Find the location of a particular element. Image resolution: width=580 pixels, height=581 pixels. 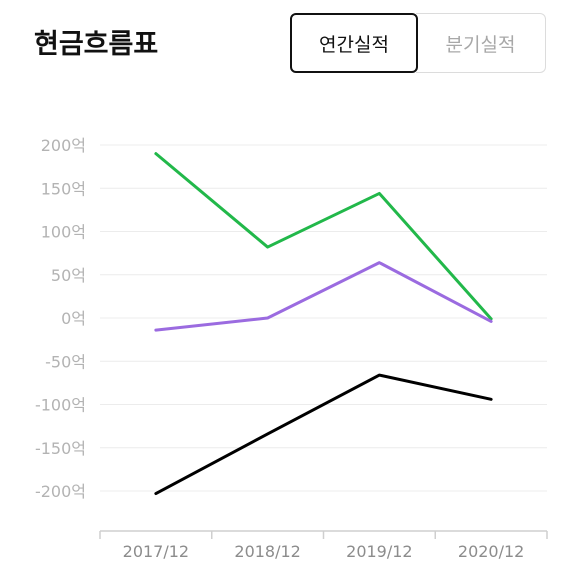

period-toggle: 연간실적 분기실적 is located at coordinates (418, 43).